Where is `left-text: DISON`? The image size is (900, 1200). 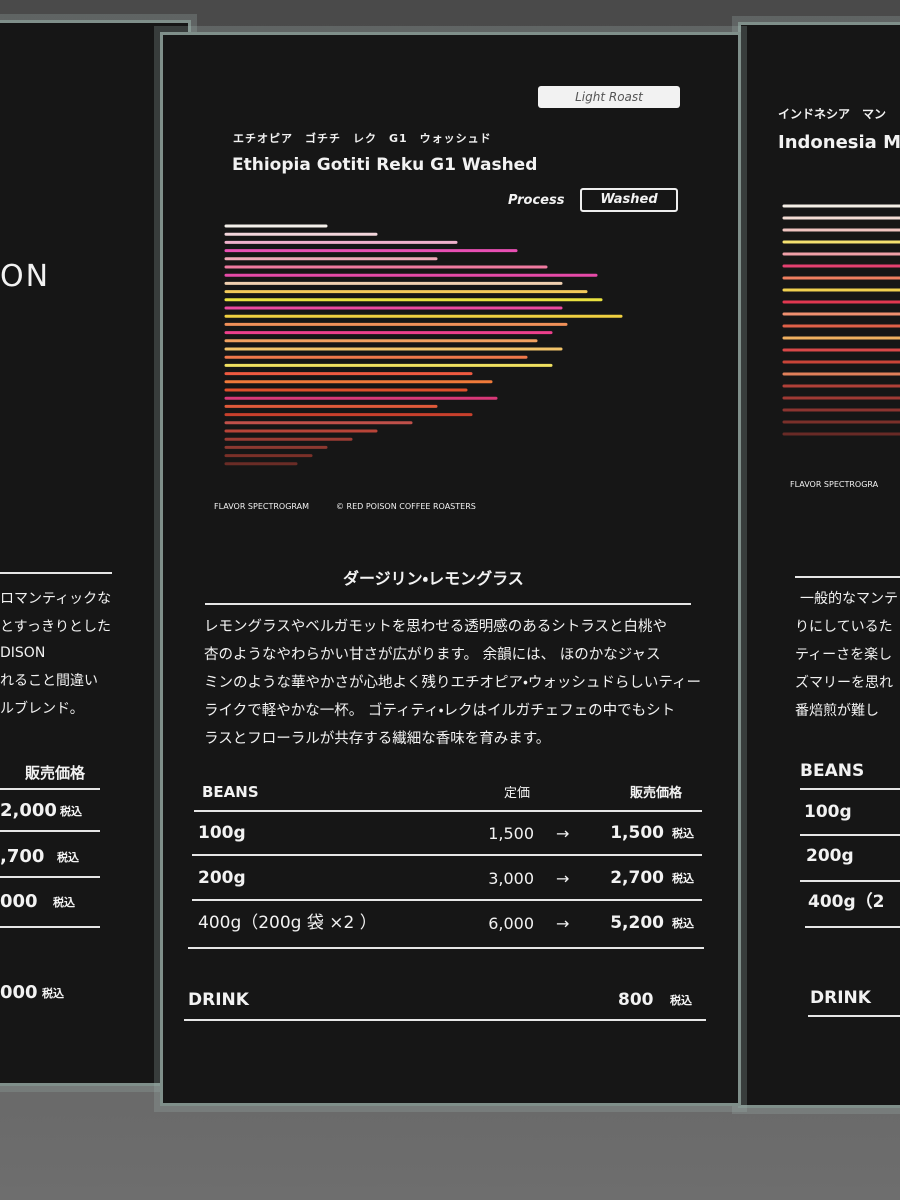
left-text: DISON is located at coordinates (23, 653).